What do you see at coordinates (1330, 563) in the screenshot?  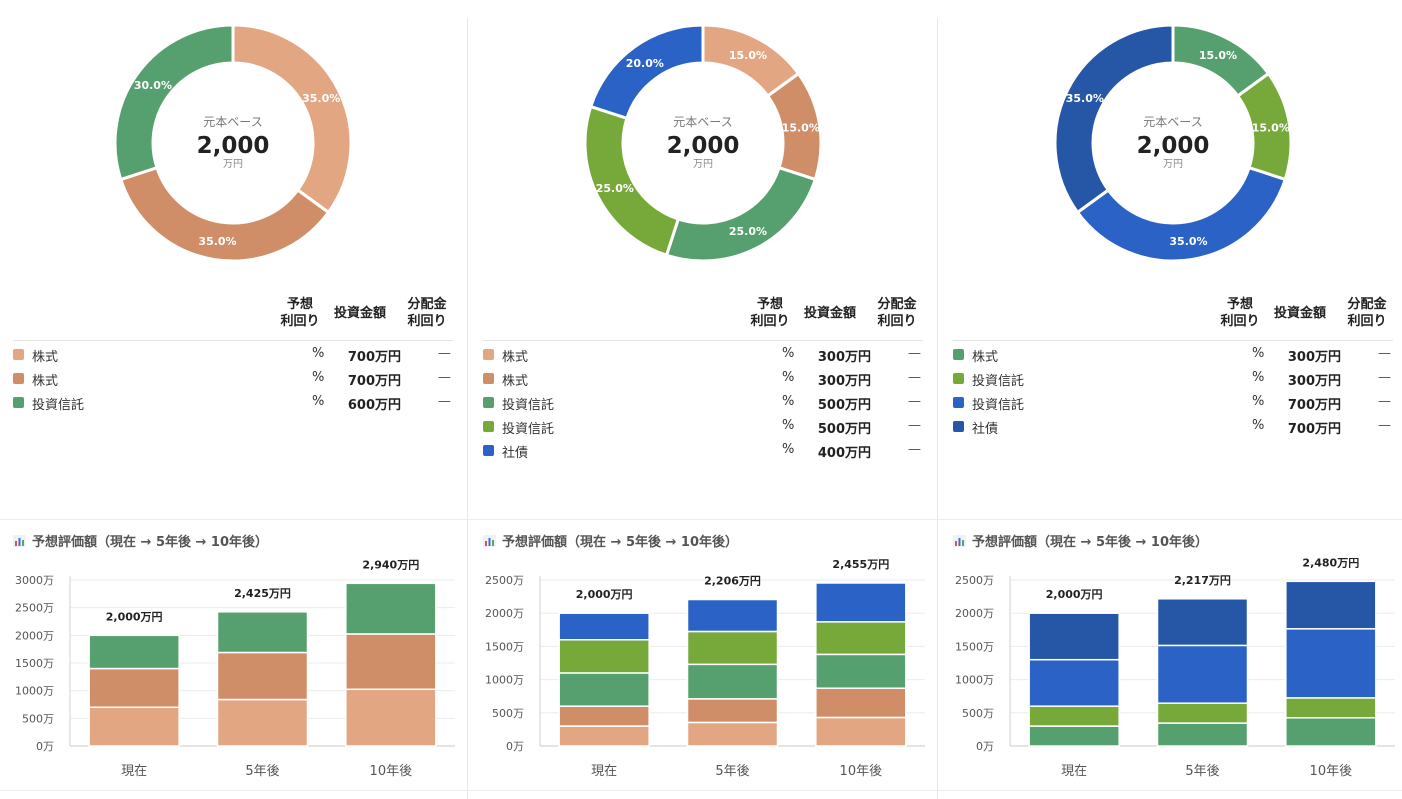 I see `bar-total-label: 2,480万円` at bounding box center [1330, 563].